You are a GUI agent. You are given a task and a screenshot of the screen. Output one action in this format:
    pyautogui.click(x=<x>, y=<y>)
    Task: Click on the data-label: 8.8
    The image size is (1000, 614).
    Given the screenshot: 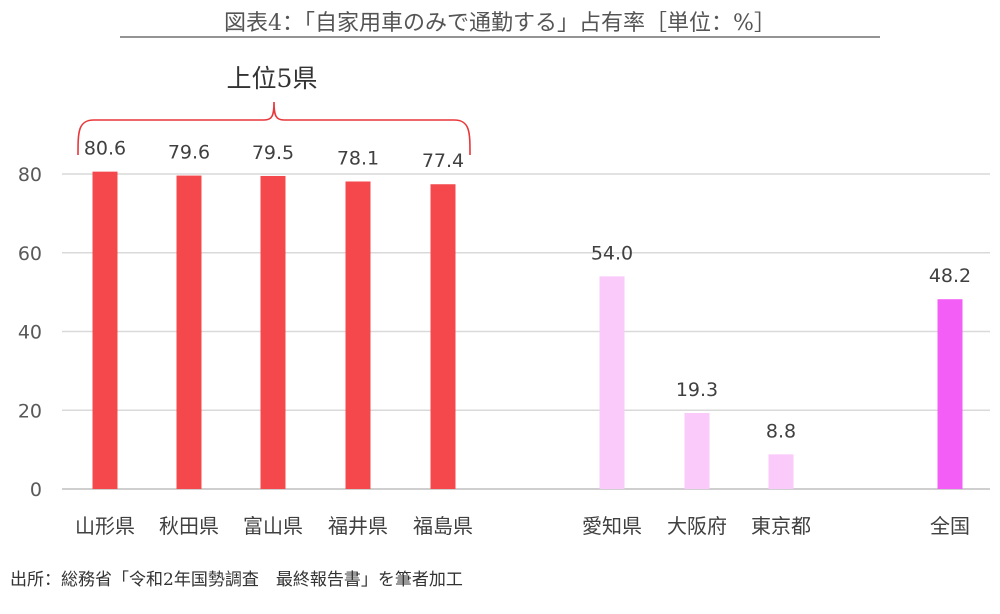 What is the action you would take?
    pyautogui.click(x=781, y=431)
    